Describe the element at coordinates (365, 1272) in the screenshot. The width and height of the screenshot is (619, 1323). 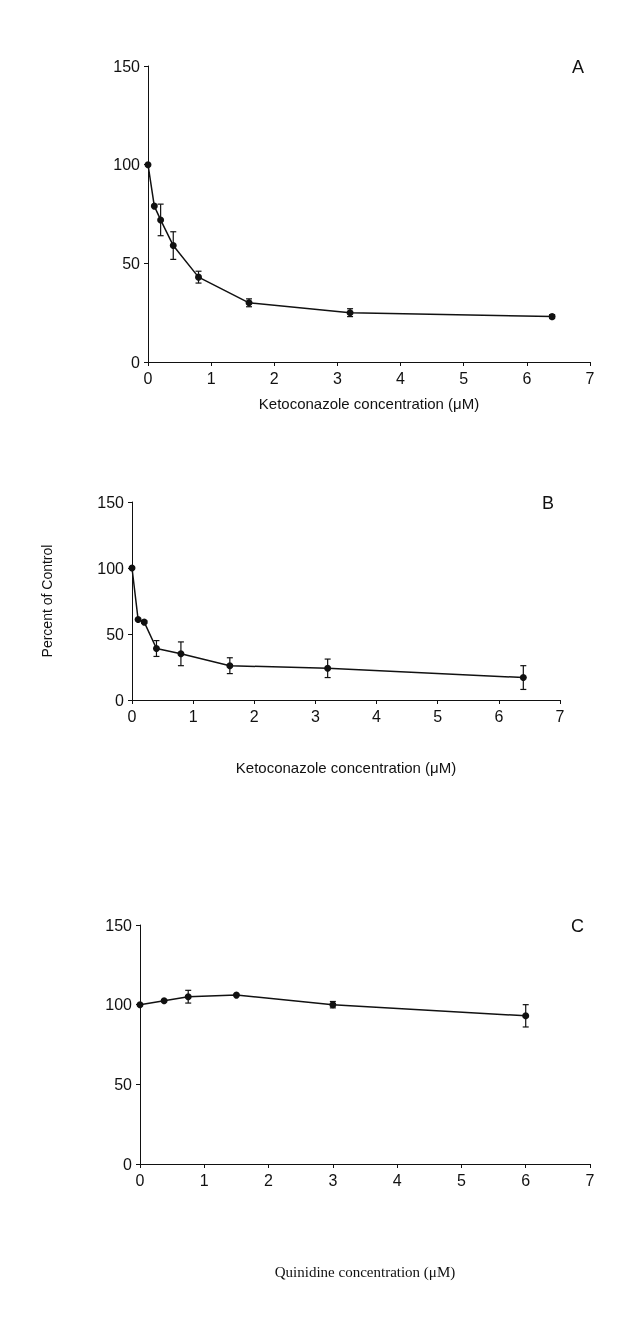
I see `x-axis-title: Quinidine concentration (μM)` at that location.